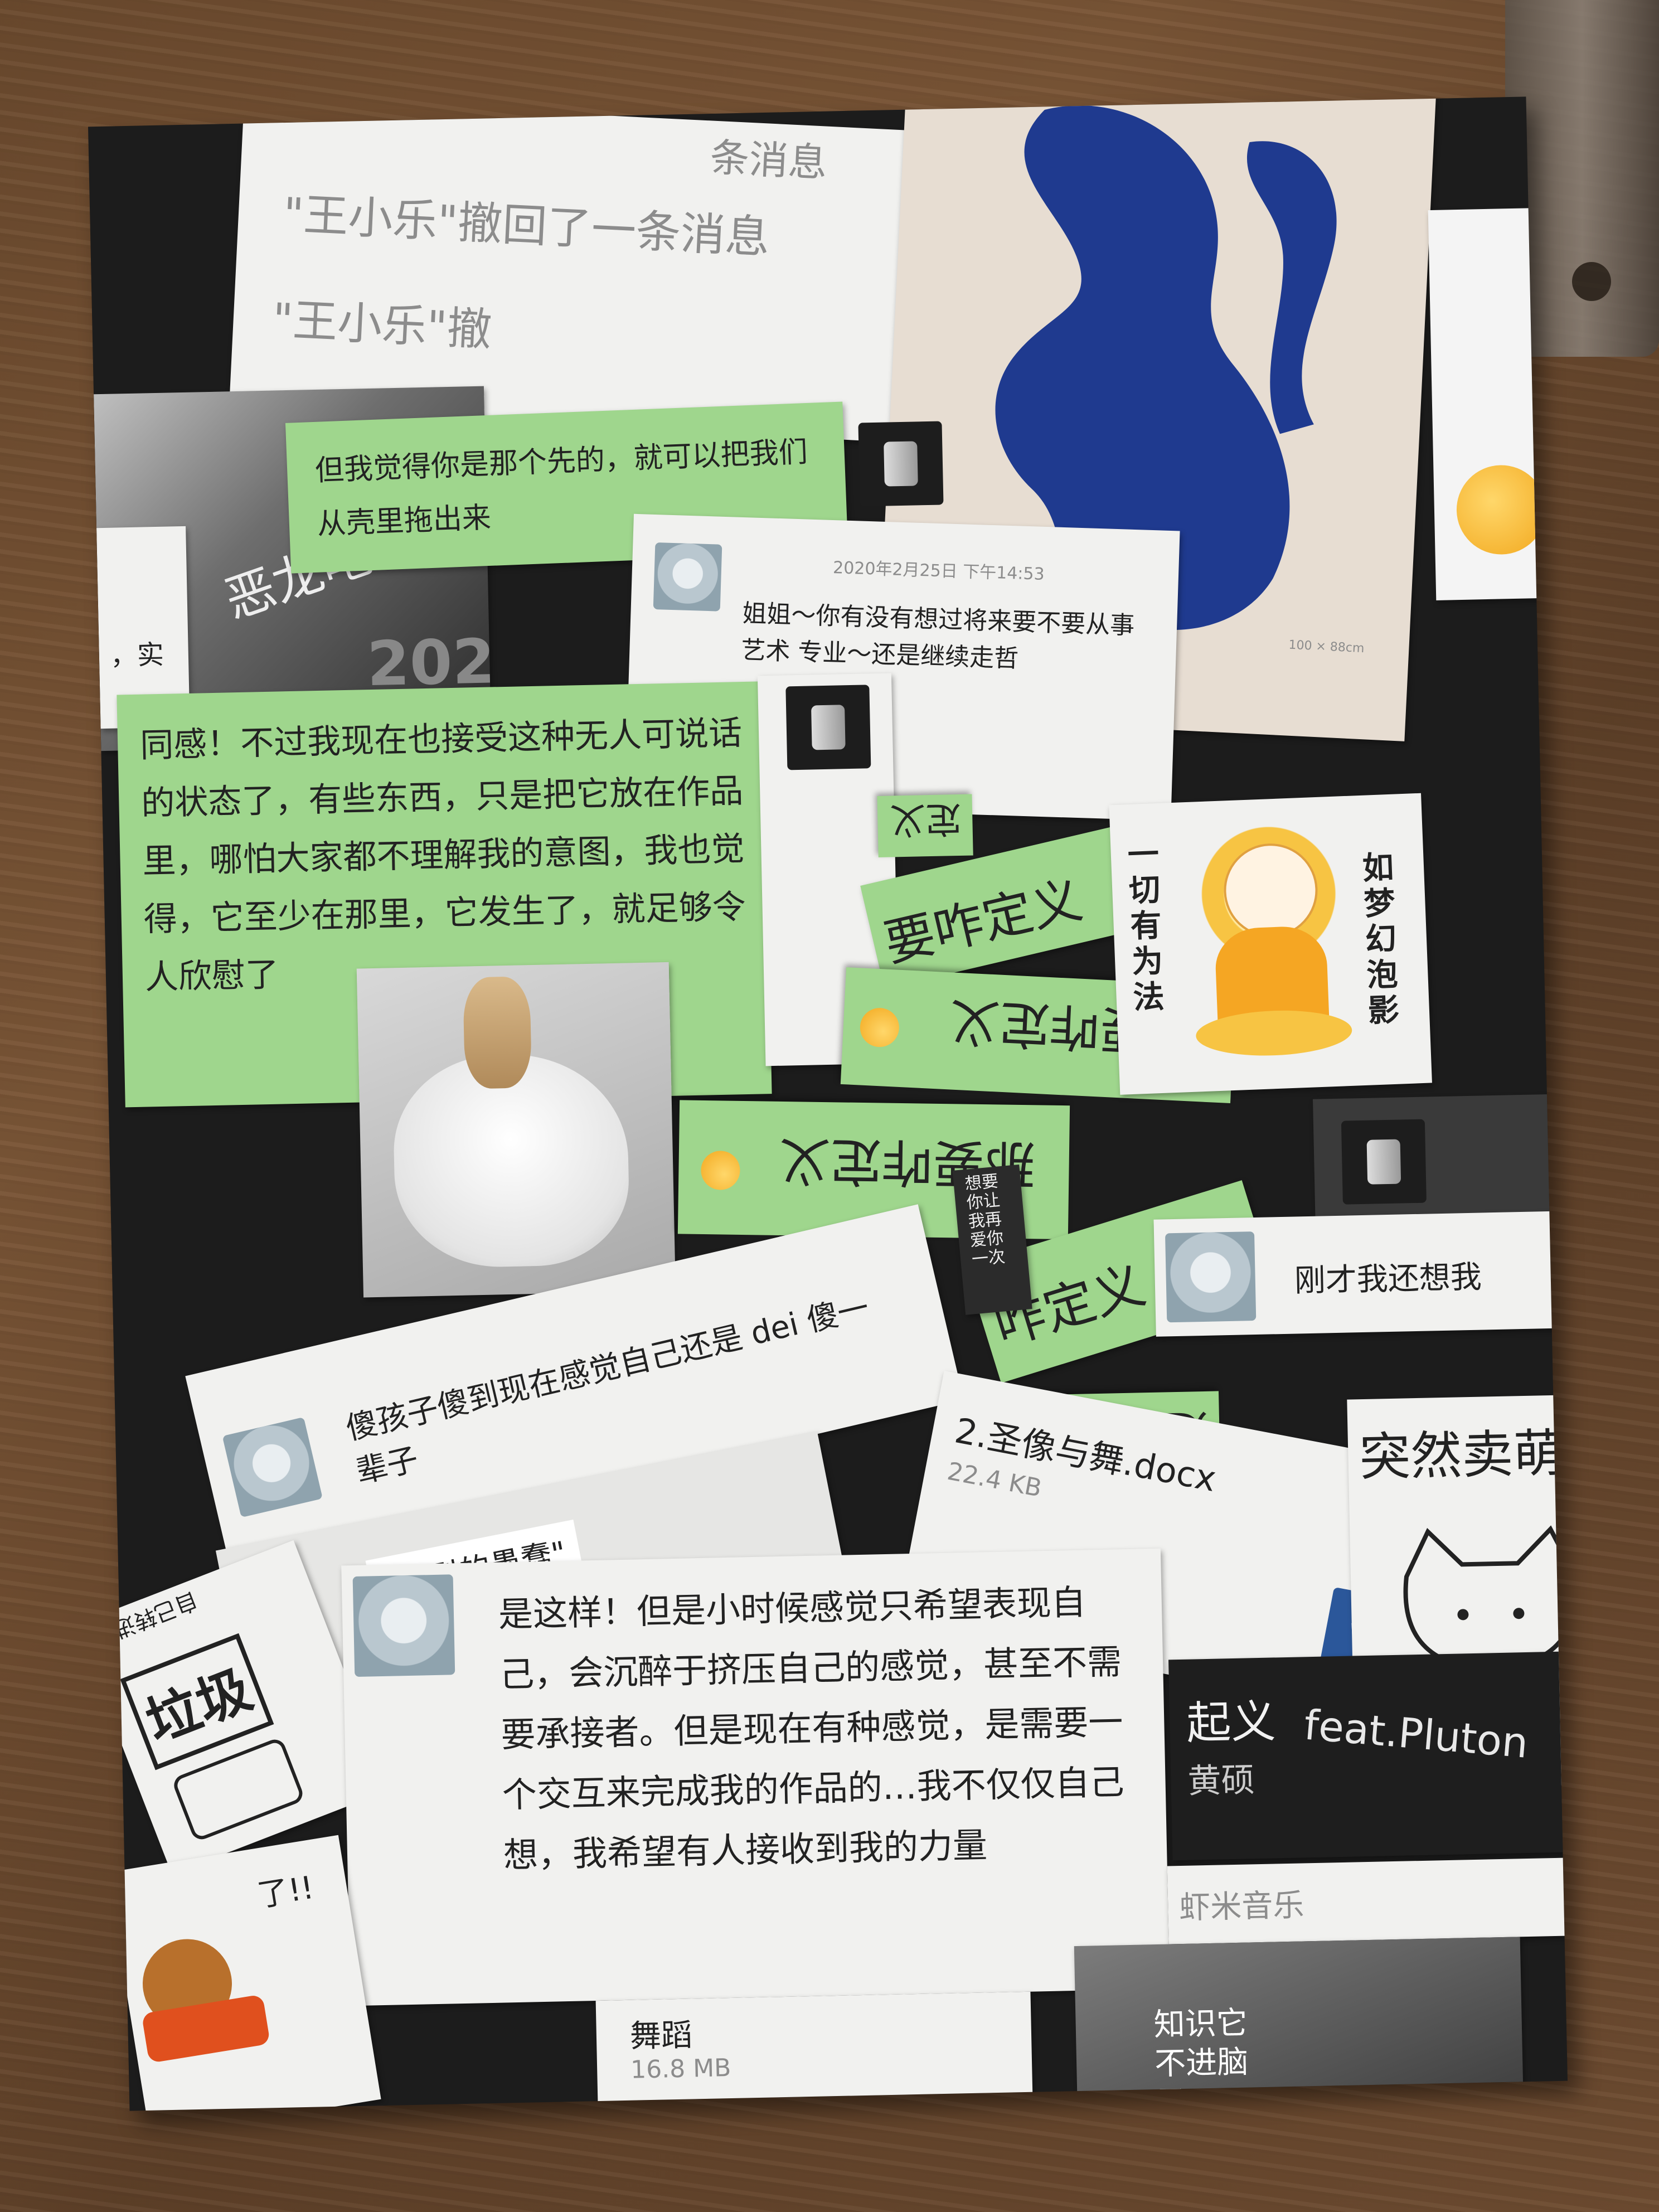 The width and height of the screenshot is (1659, 2212). What do you see at coordinates (526, 226) in the screenshot?
I see `recalled-text-1: "王小乐"撤回了一条消息` at bounding box center [526, 226].